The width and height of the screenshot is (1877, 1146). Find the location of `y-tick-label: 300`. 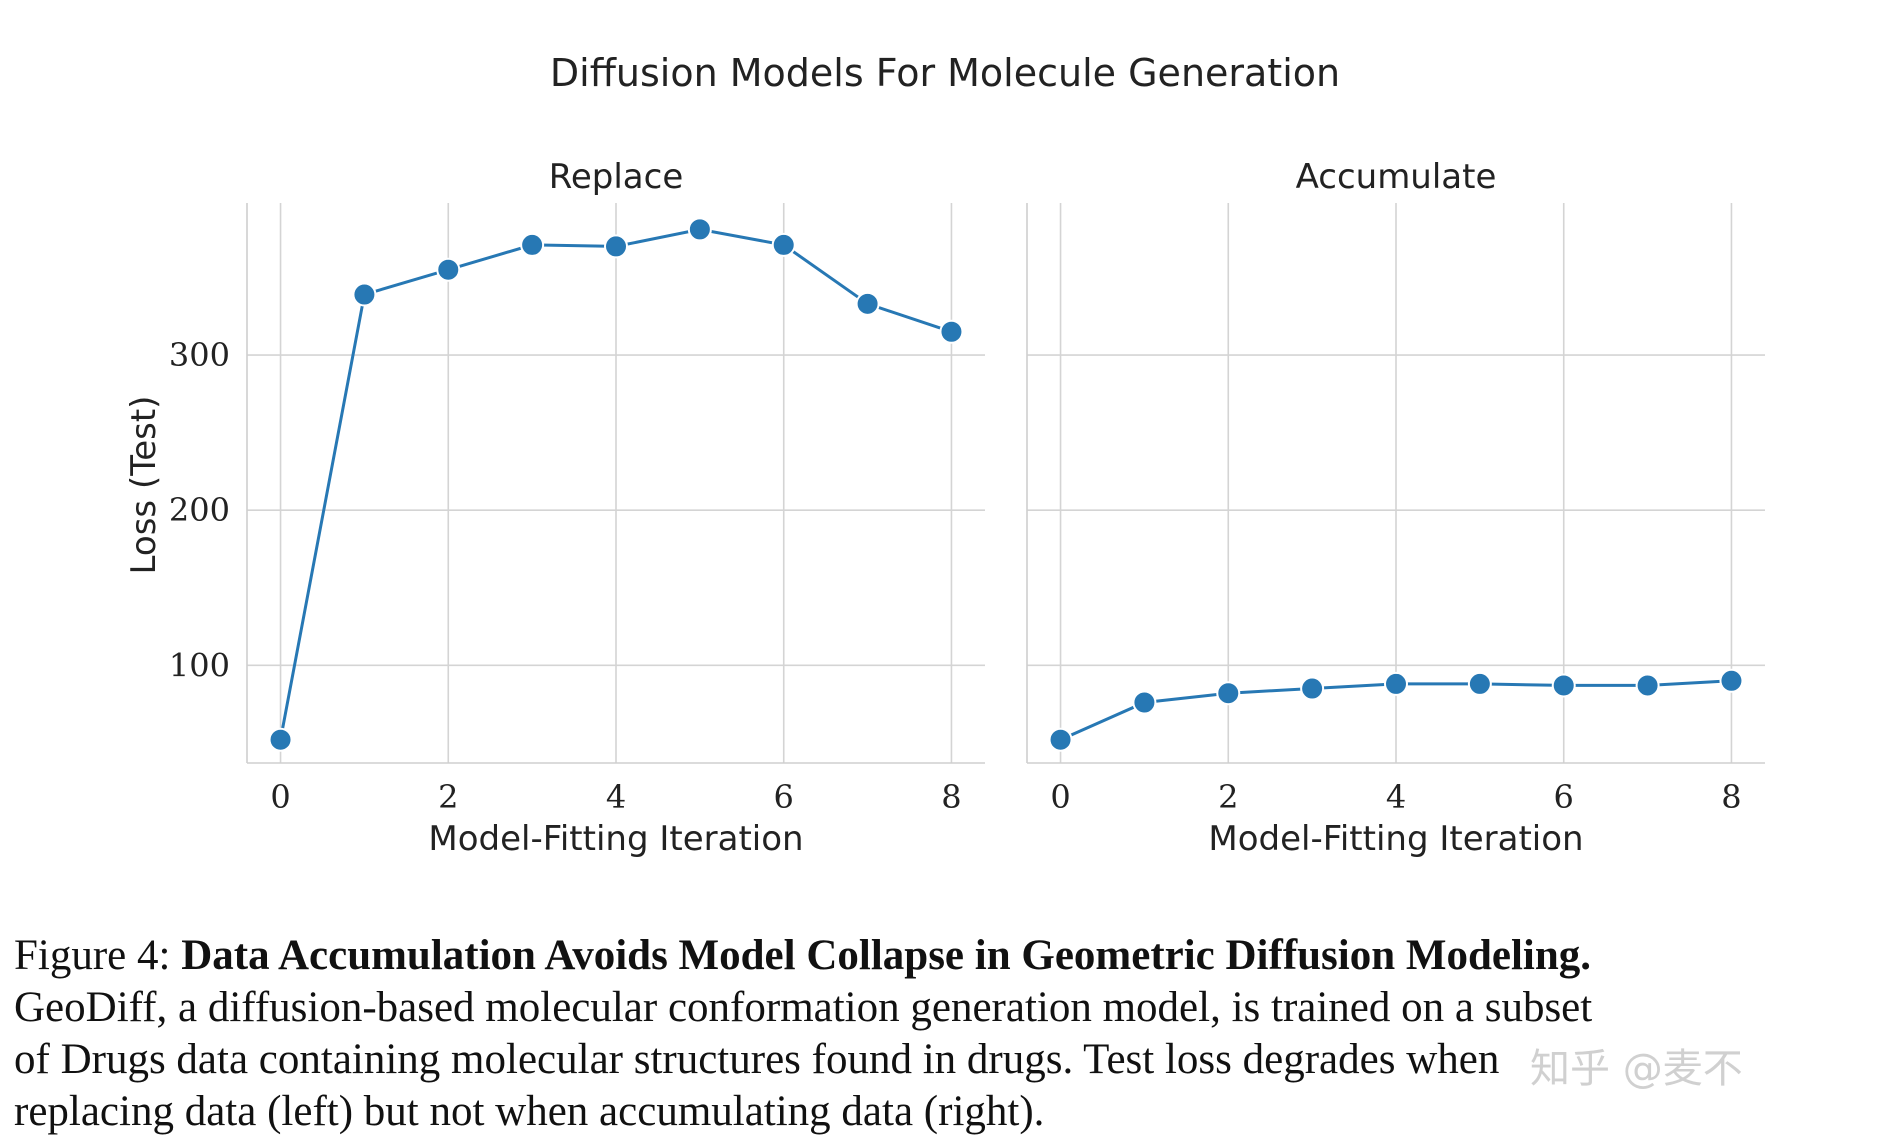

y-tick-label: 300 is located at coordinates (199, 355).